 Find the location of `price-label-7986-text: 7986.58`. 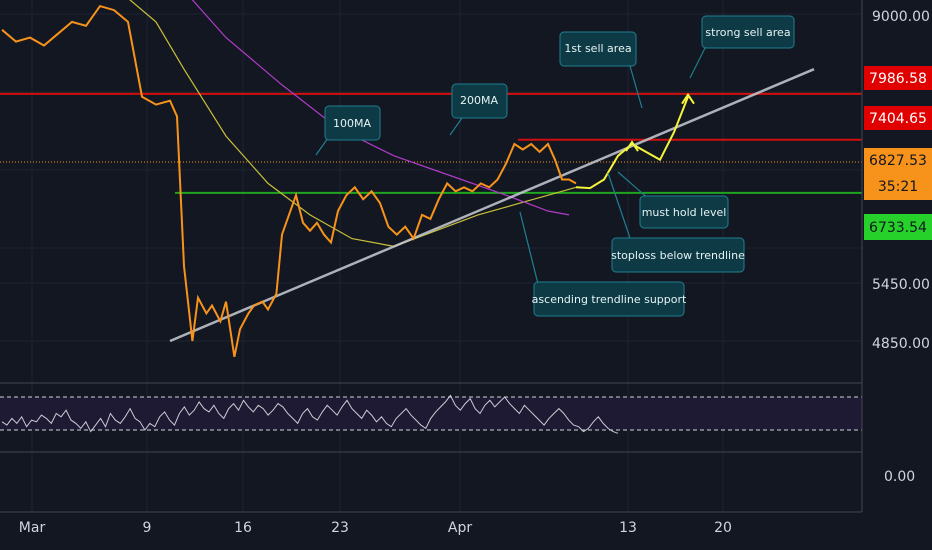

price-label-7986-text: 7986.58 is located at coordinates (898, 79).